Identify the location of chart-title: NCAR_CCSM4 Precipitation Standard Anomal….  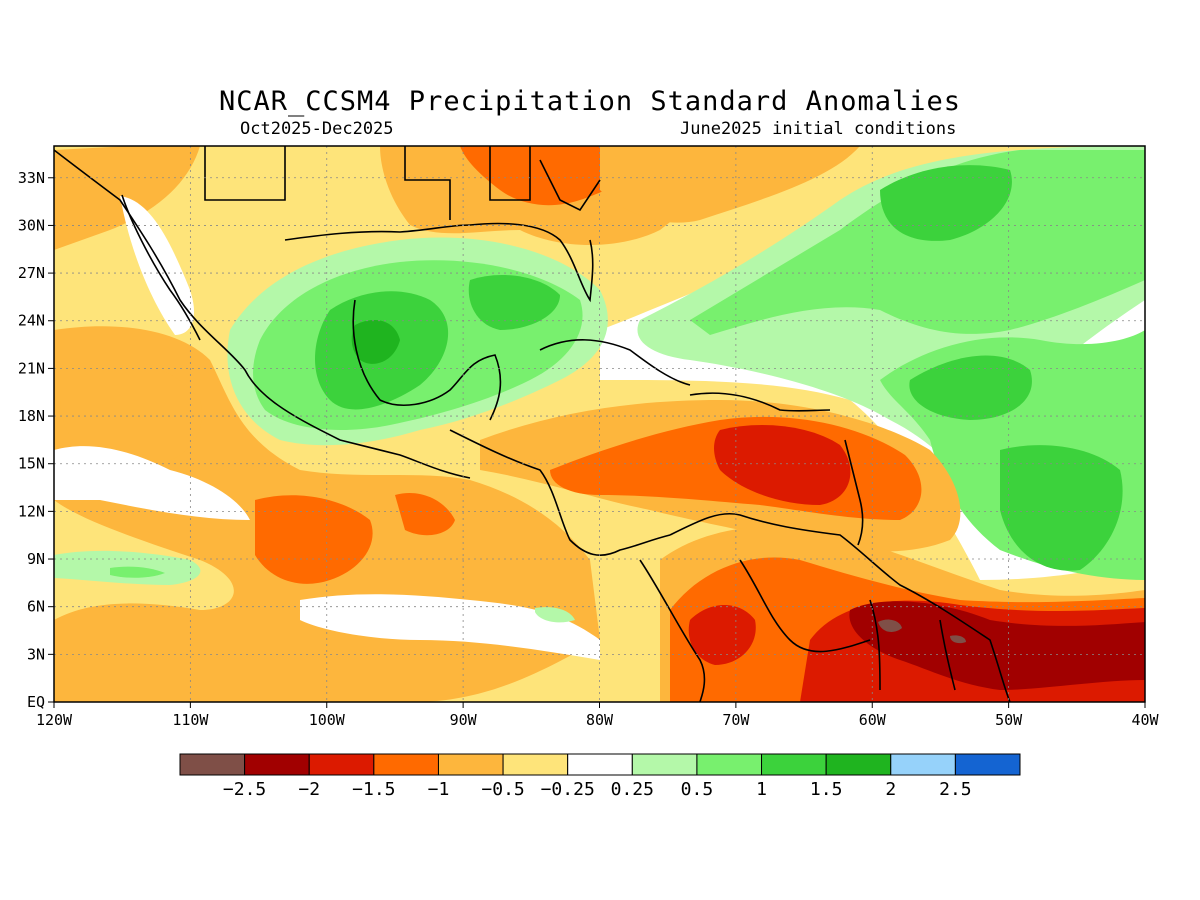
(590, 101).